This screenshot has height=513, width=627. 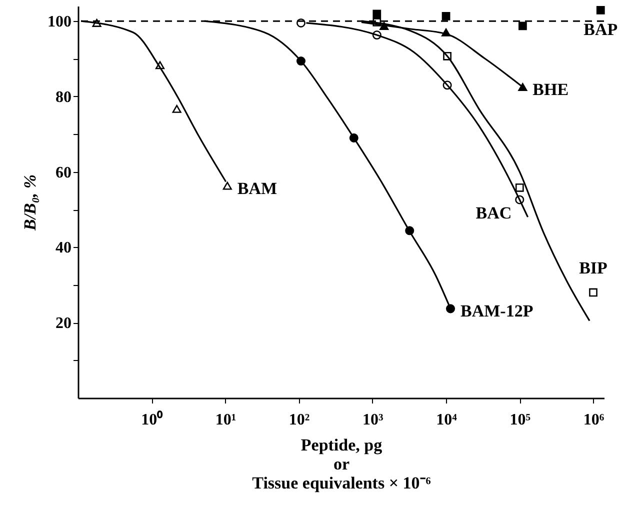 I want to click on series-label: BAC, so click(x=494, y=213).